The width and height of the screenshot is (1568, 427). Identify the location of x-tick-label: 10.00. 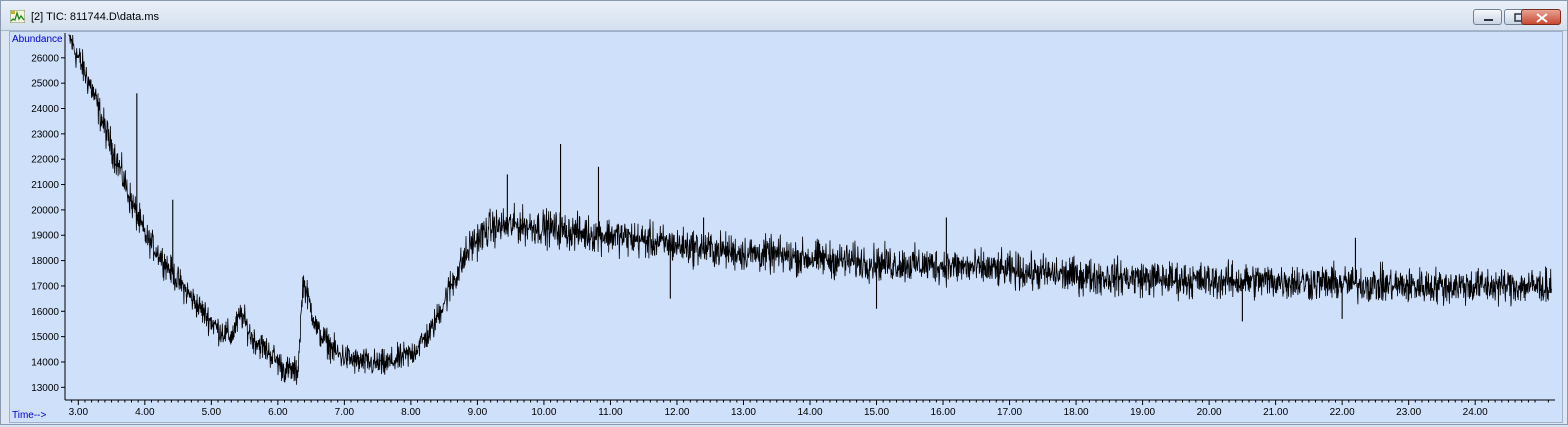
(543, 412).